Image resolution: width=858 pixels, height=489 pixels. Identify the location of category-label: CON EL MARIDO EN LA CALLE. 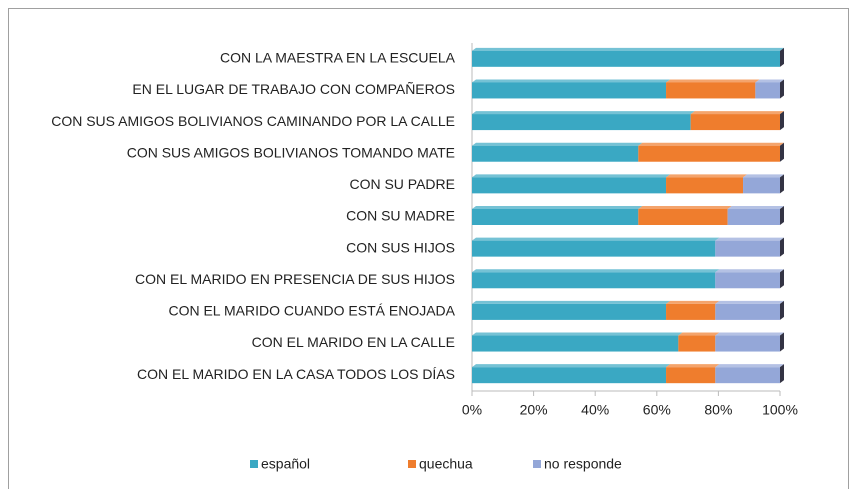
(353, 342).